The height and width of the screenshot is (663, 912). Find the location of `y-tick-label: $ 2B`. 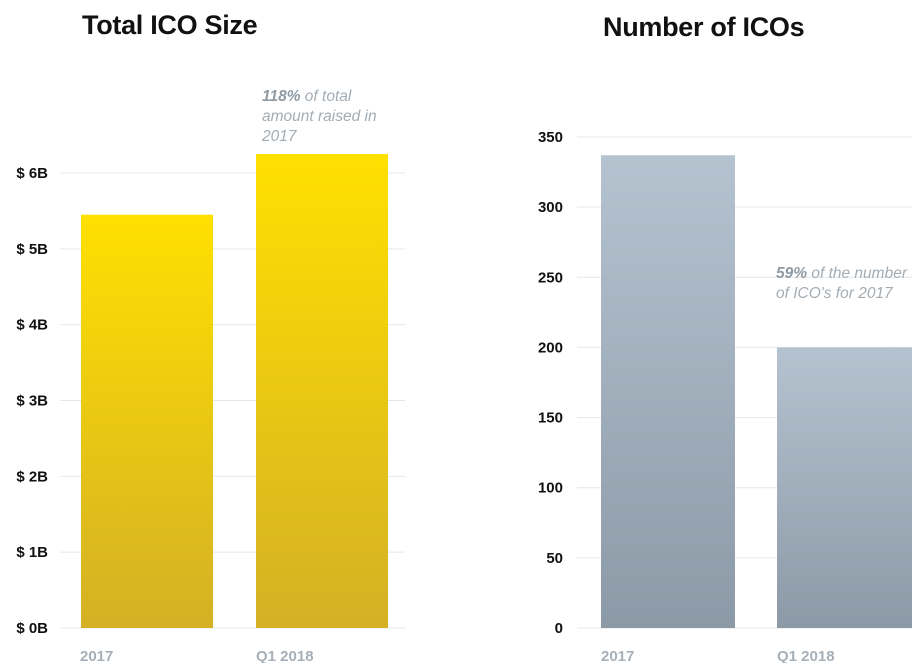

y-tick-label: $ 2B is located at coordinates (32, 476).